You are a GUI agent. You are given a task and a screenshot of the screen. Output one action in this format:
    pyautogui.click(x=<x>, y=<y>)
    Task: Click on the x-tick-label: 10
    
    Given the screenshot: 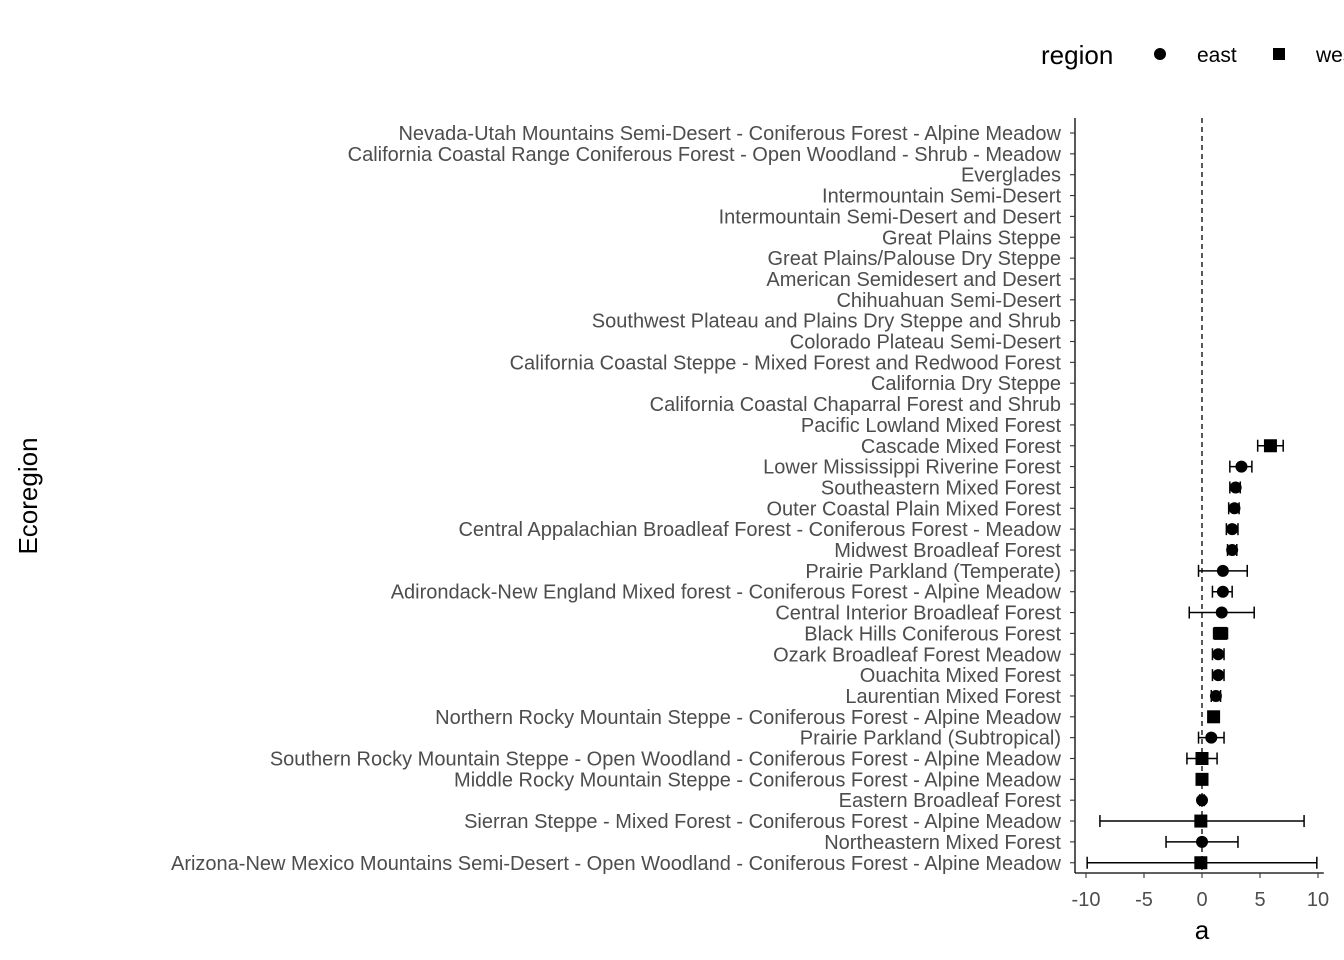 What is the action you would take?
    pyautogui.click(x=1318, y=900)
    